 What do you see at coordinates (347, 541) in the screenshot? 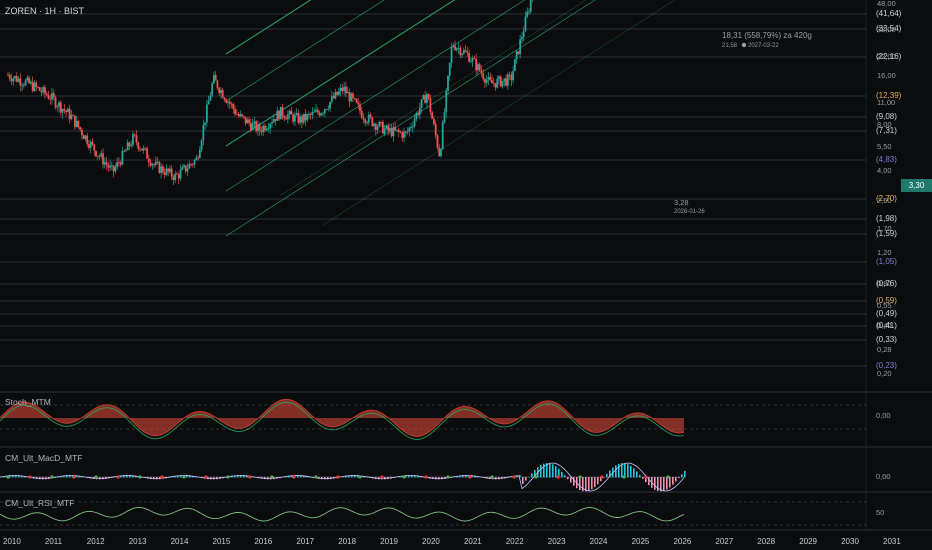
I see `time-axis-tick: 2018` at bounding box center [347, 541].